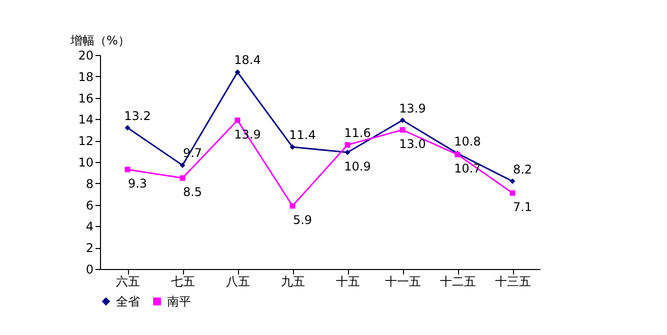  I want to click on y-tick-label: 0, so click(90, 269).